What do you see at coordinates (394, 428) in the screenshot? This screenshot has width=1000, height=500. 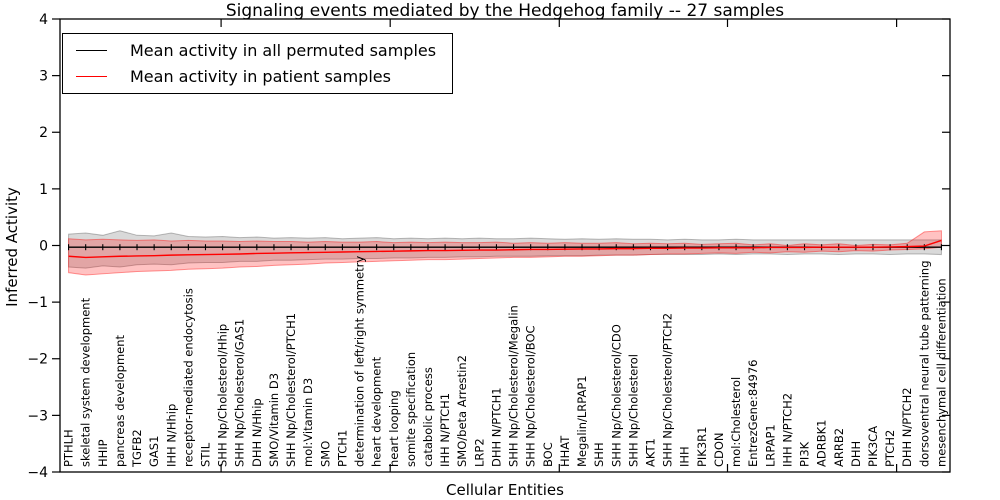 I see `x-tick-label: heart looping` at bounding box center [394, 428].